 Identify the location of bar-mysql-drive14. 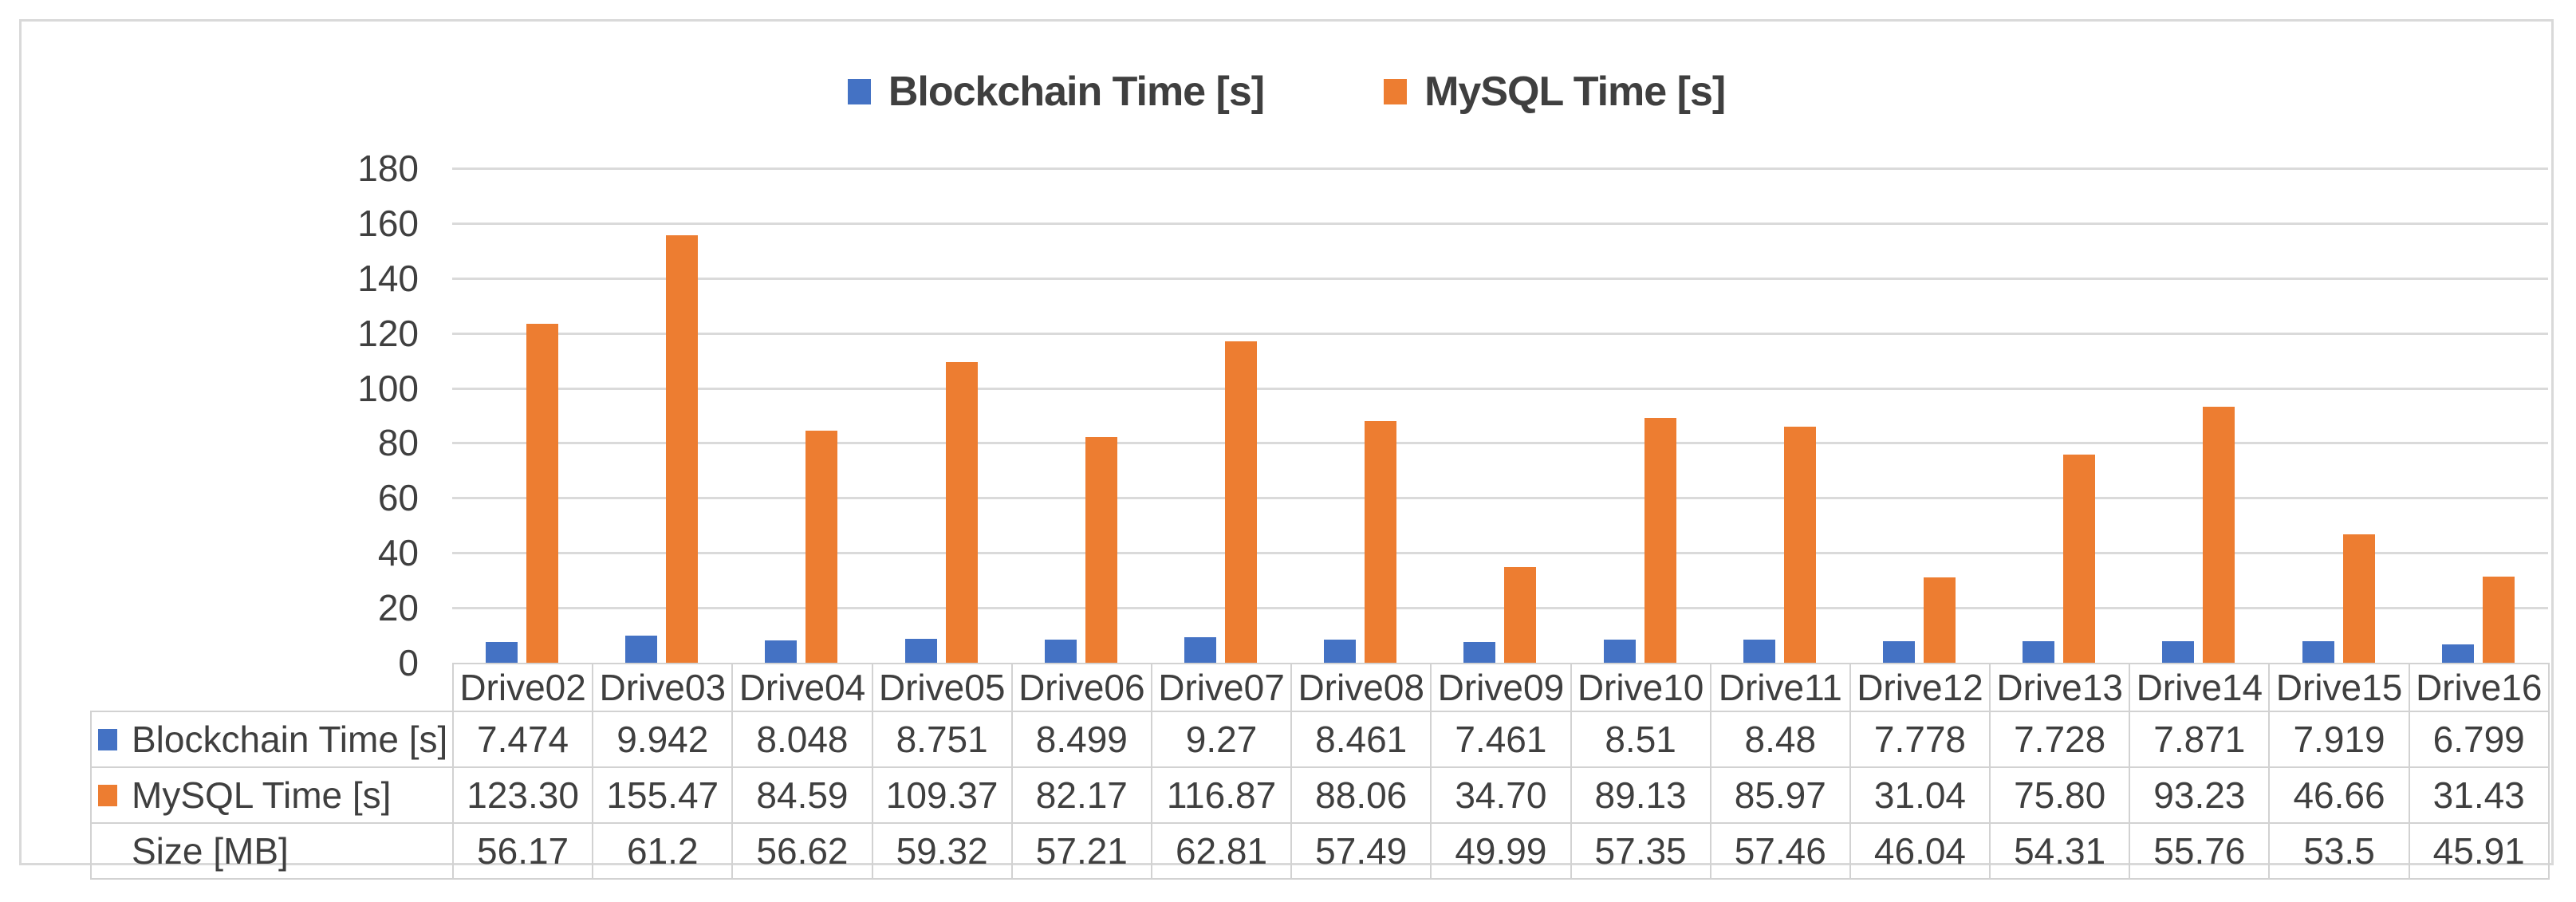
(2219, 535).